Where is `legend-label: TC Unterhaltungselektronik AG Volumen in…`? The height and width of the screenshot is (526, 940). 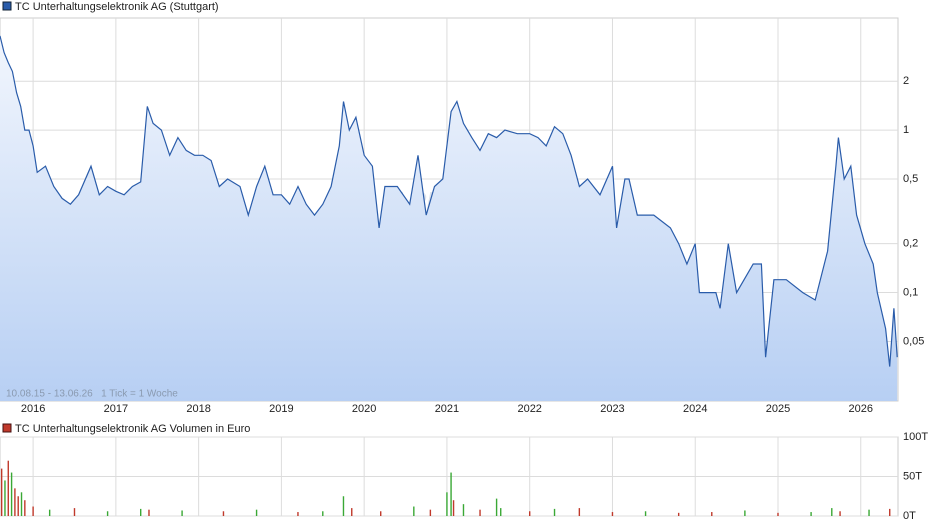 legend-label: TC Unterhaltungselektronik AG Volumen in… is located at coordinates (132, 429).